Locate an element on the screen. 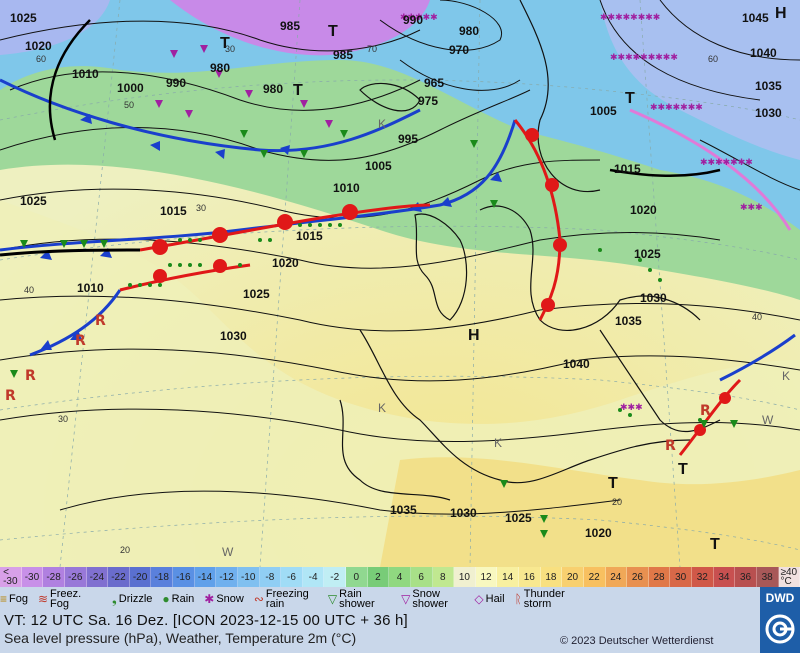  legend-item: ◇ Hail is located at coordinates (489, 599).